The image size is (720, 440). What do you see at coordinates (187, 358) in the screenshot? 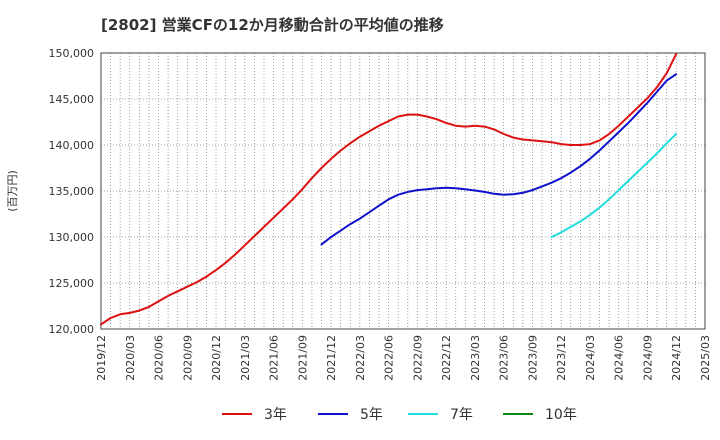
I see `x-tick-label: 2020/09` at bounding box center [187, 358].